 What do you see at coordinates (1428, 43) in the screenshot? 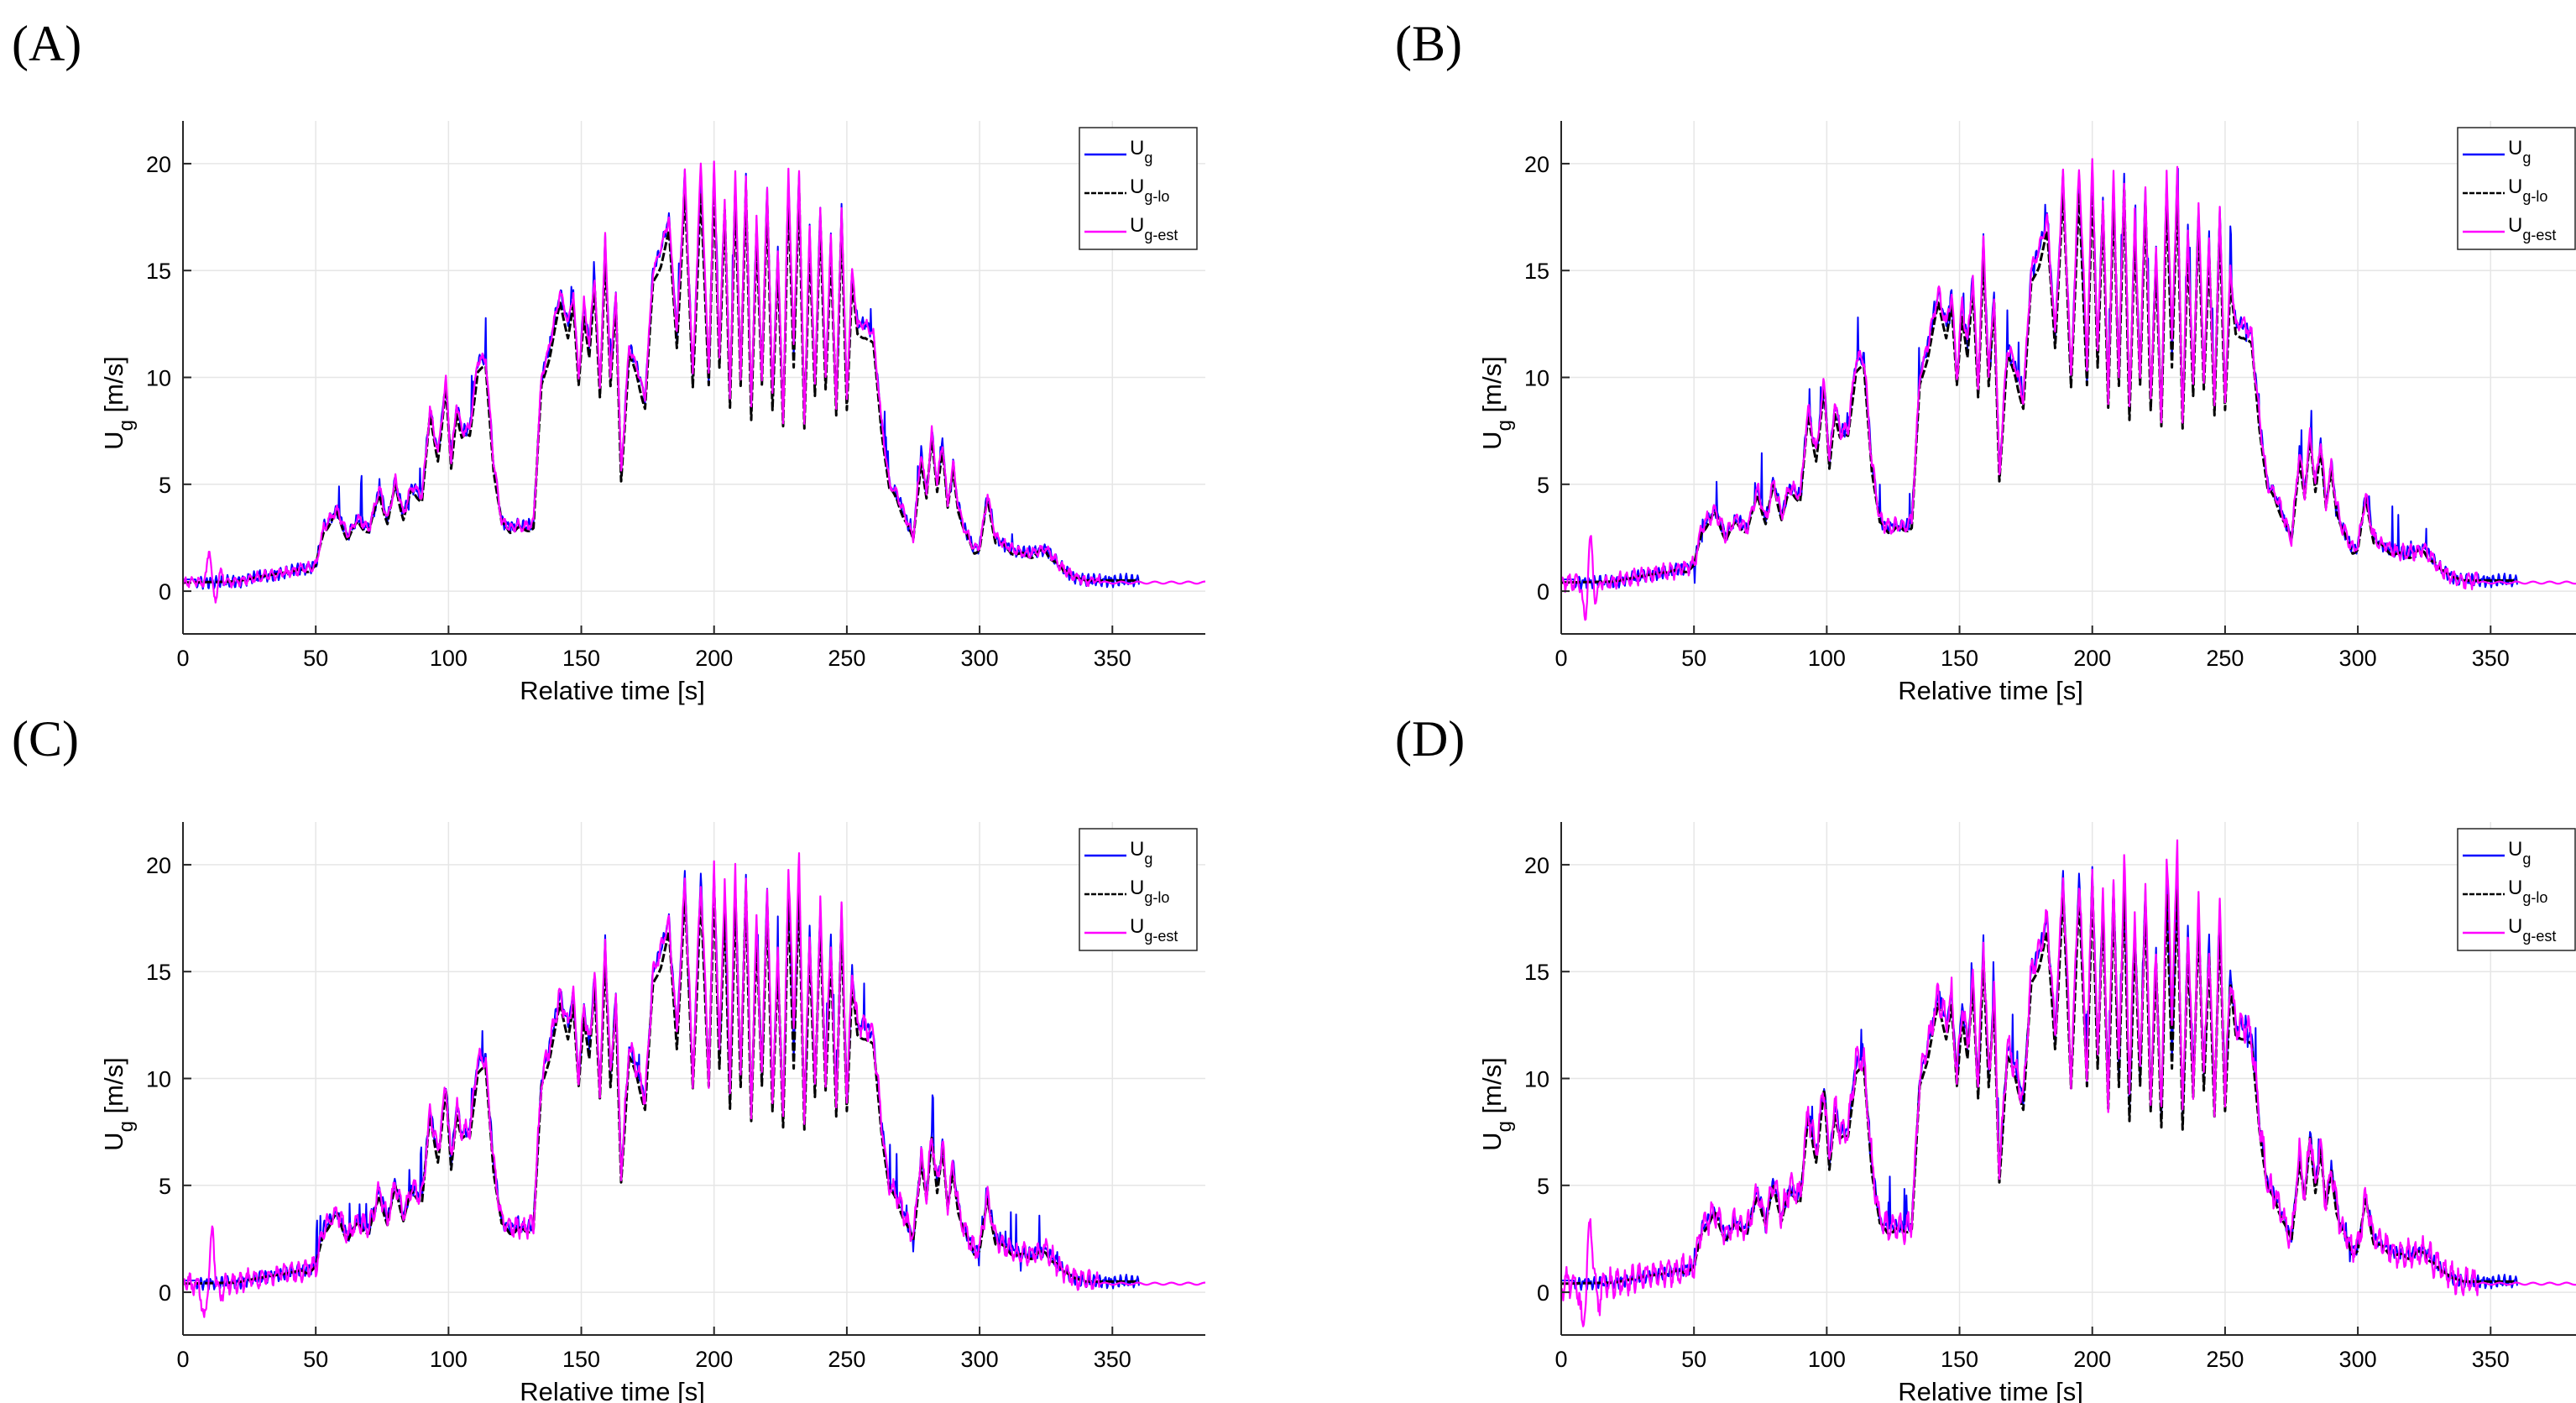
I see `panel-label-b: (B)` at bounding box center [1428, 43].